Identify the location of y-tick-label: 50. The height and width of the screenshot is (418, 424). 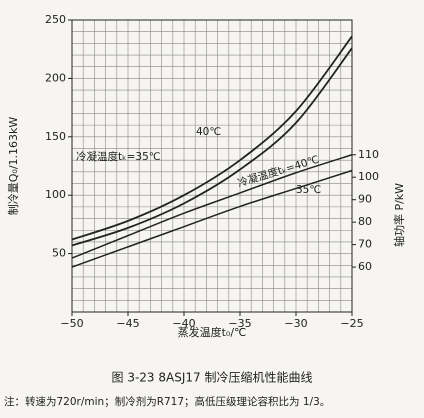
(59, 253).